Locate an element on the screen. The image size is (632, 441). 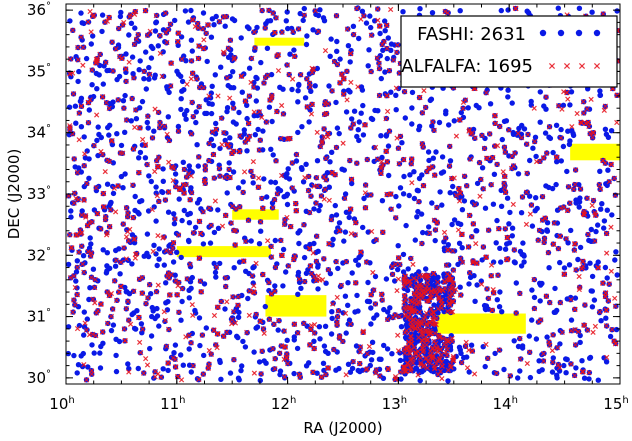
legend: FASHI: 2631 ALFALFA: 1695 is located at coordinates (509, 51).